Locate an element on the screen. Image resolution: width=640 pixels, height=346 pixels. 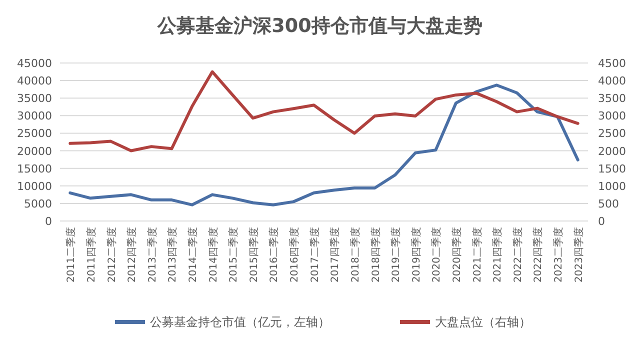
x-tick-label: 2011二季度 is located at coordinates (71, 254).